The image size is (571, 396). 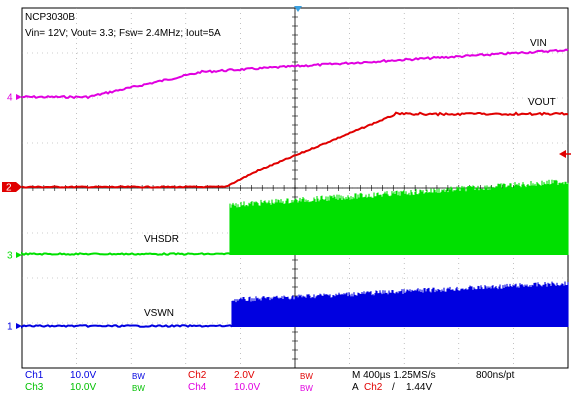 What do you see at coordinates (138, 376) in the screenshot?
I see `ch1-bw-icon: BW` at bounding box center [138, 376].